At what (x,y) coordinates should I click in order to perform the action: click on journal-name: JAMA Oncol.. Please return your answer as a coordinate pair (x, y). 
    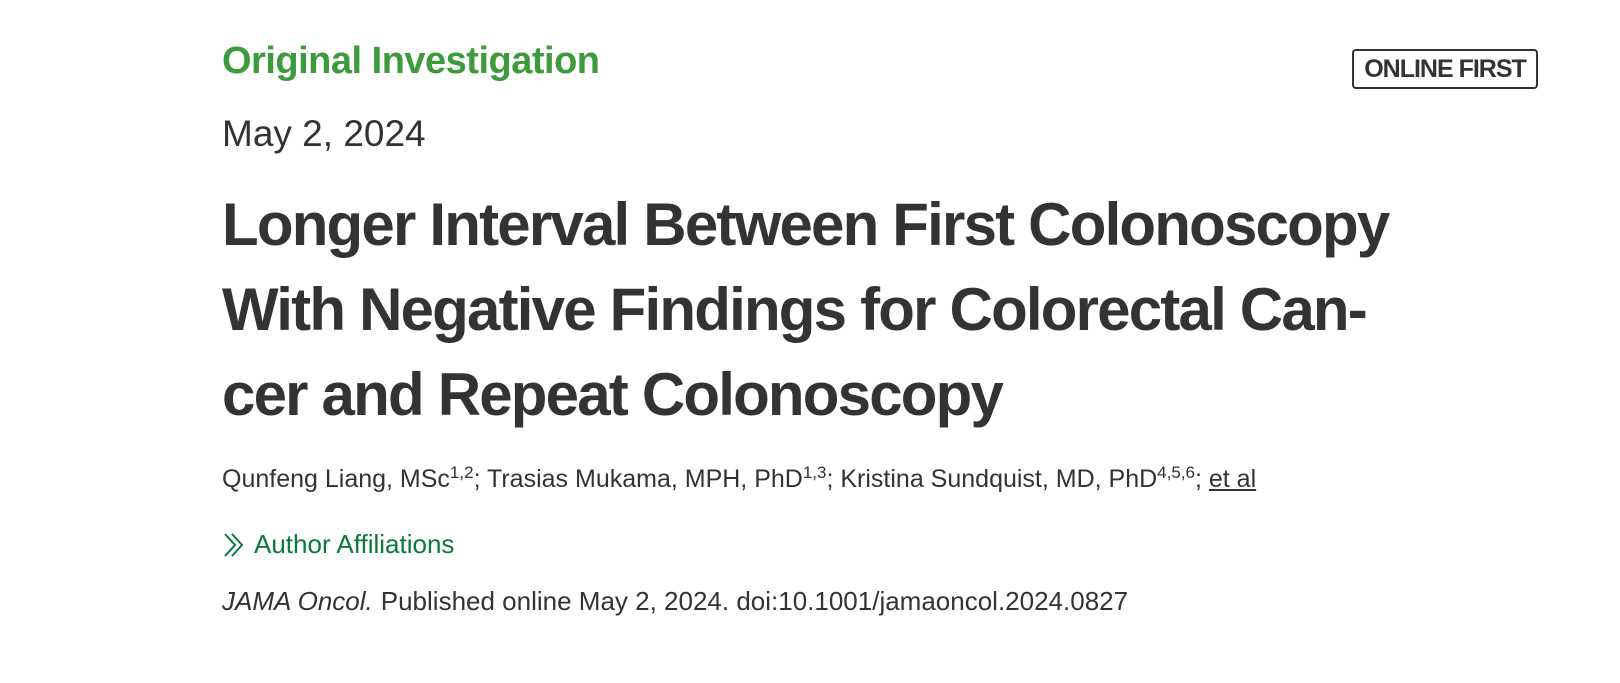
    Looking at the image, I should click on (297, 601).